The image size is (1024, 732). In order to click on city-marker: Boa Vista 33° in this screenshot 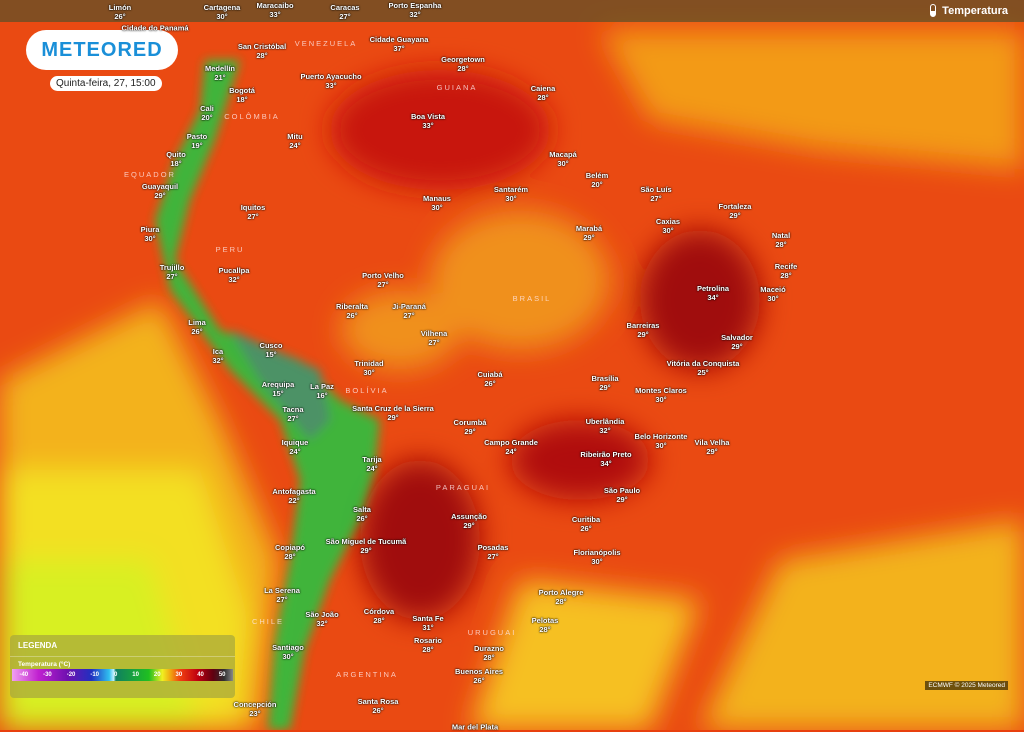, I will do `click(428, 121)`.